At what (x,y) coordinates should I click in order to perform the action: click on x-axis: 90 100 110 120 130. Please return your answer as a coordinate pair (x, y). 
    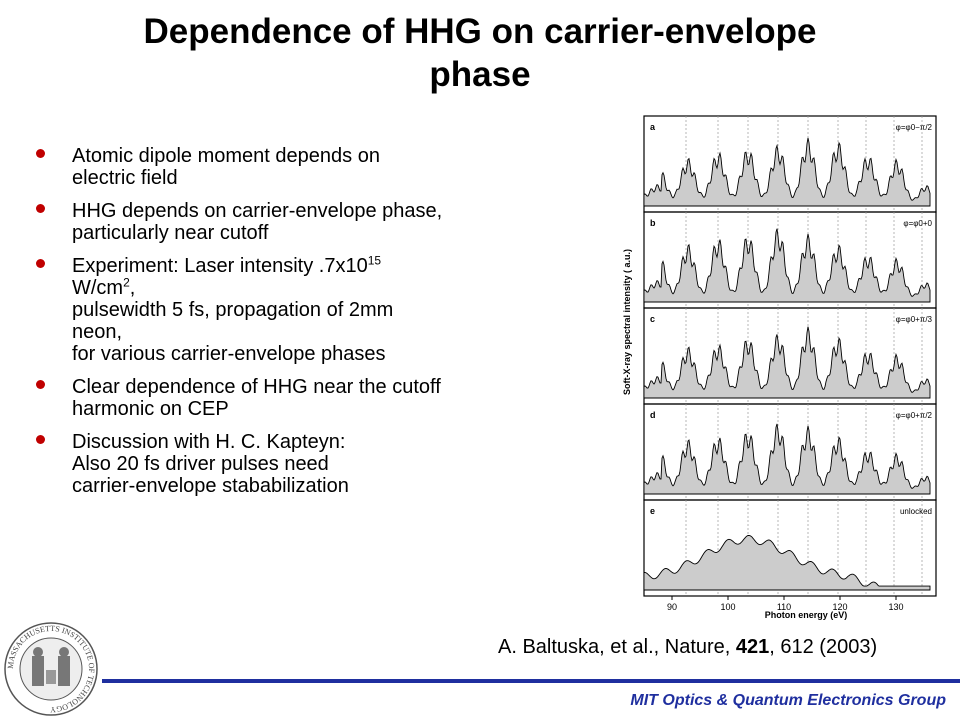
    Looking at the image, I should click on (785, 604).